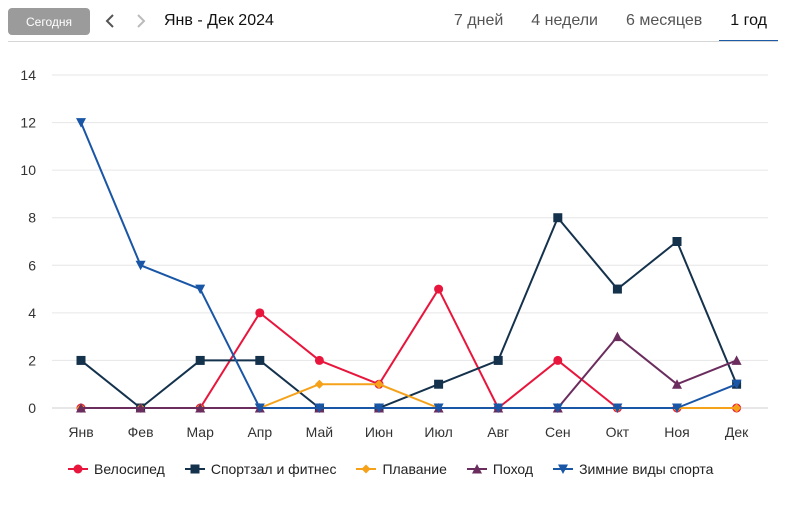 This screenshot has height=509, width=800. What do you see at coordinates (32, 265) in the screenshot?
I see `y-tick-label: 6` at bounding box center [32, 265].